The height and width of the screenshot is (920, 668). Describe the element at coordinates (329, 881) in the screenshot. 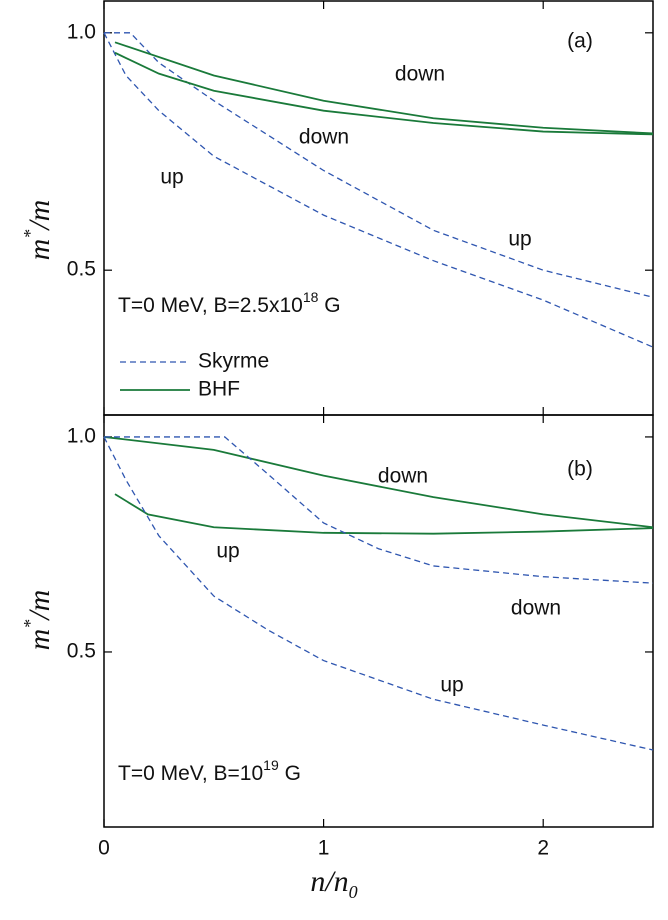

I see `text-part: n/n` at that location.